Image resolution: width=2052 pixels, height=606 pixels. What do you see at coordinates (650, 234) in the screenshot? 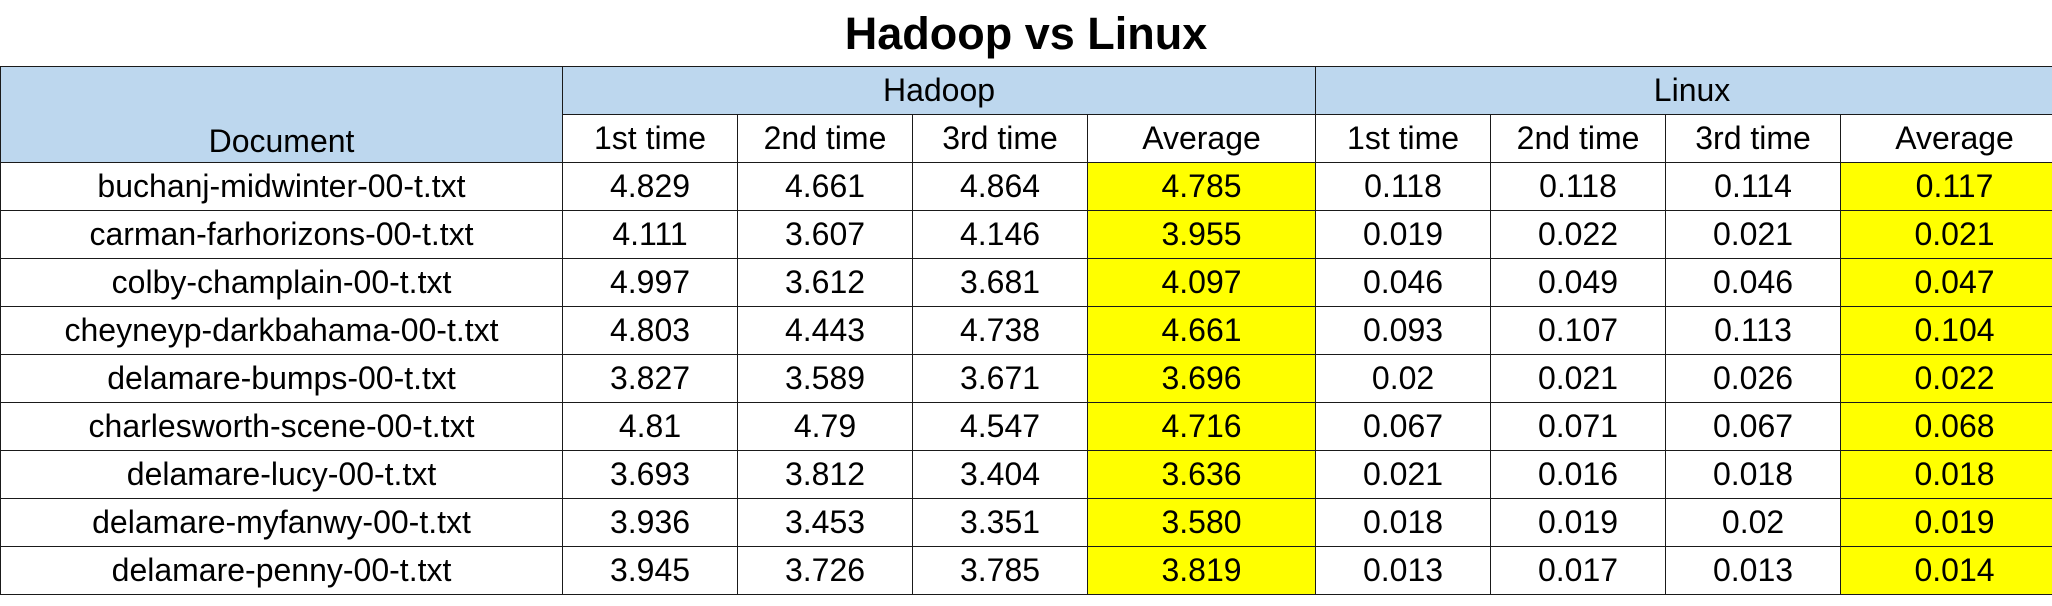
I see `hadoop-1st-time-cell: 4.111` at bounding box center [650, 234].